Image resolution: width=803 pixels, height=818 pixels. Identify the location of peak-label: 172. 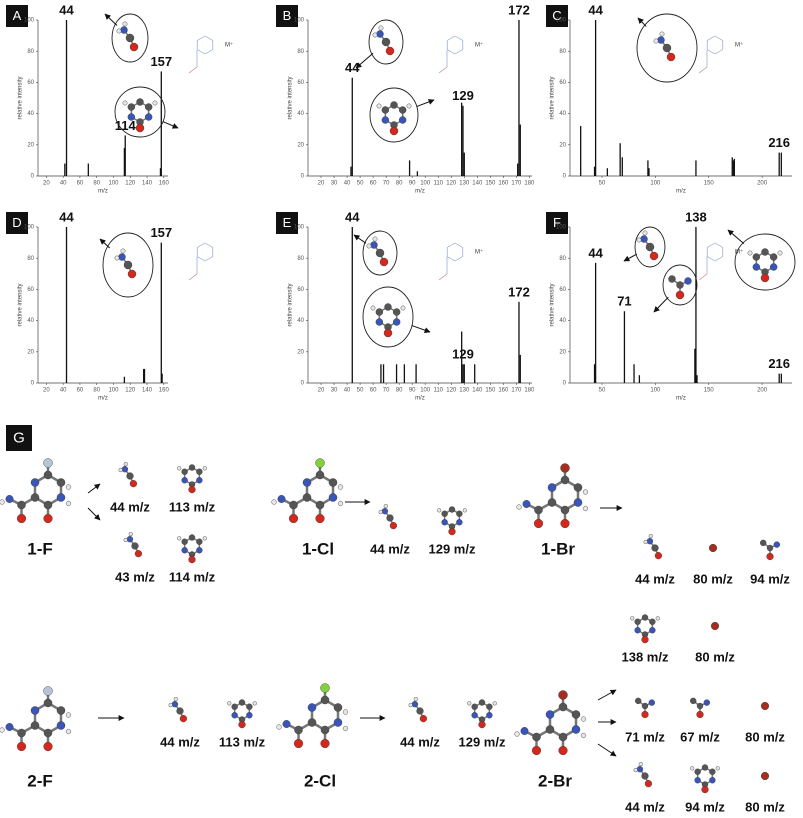
(519, 291).